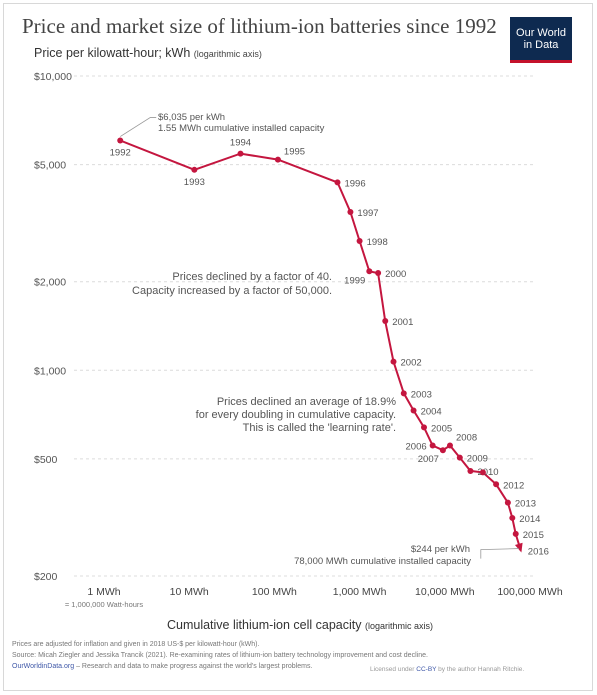  What do you see at coordinates (189, 592) in the screenshot?
I see `x-tick-label: 10 MWh` at bounding box center [189, 592].